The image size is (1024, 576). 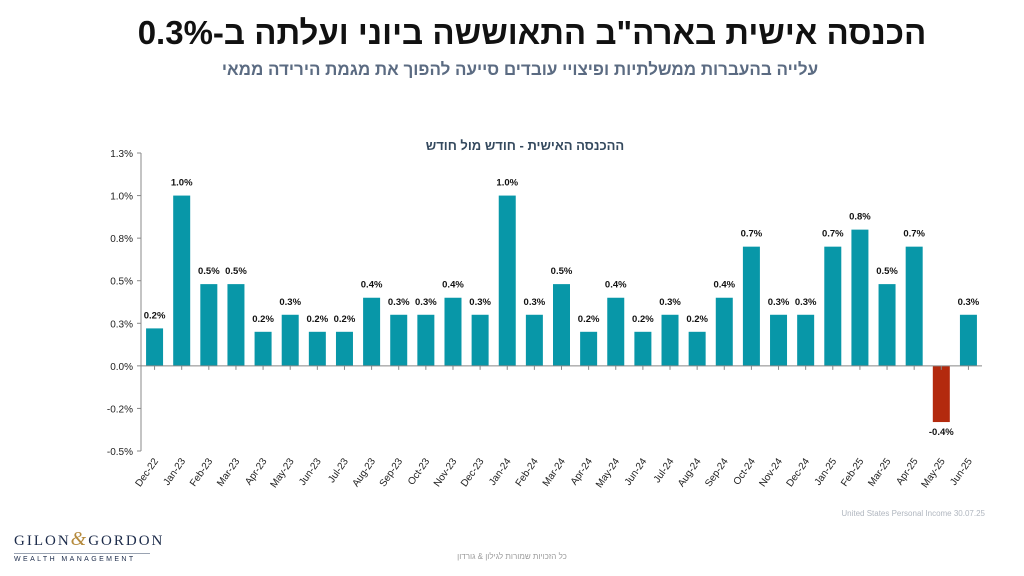 I want to click on x-tick-label: Mar-25, so click(x=879, y=472).